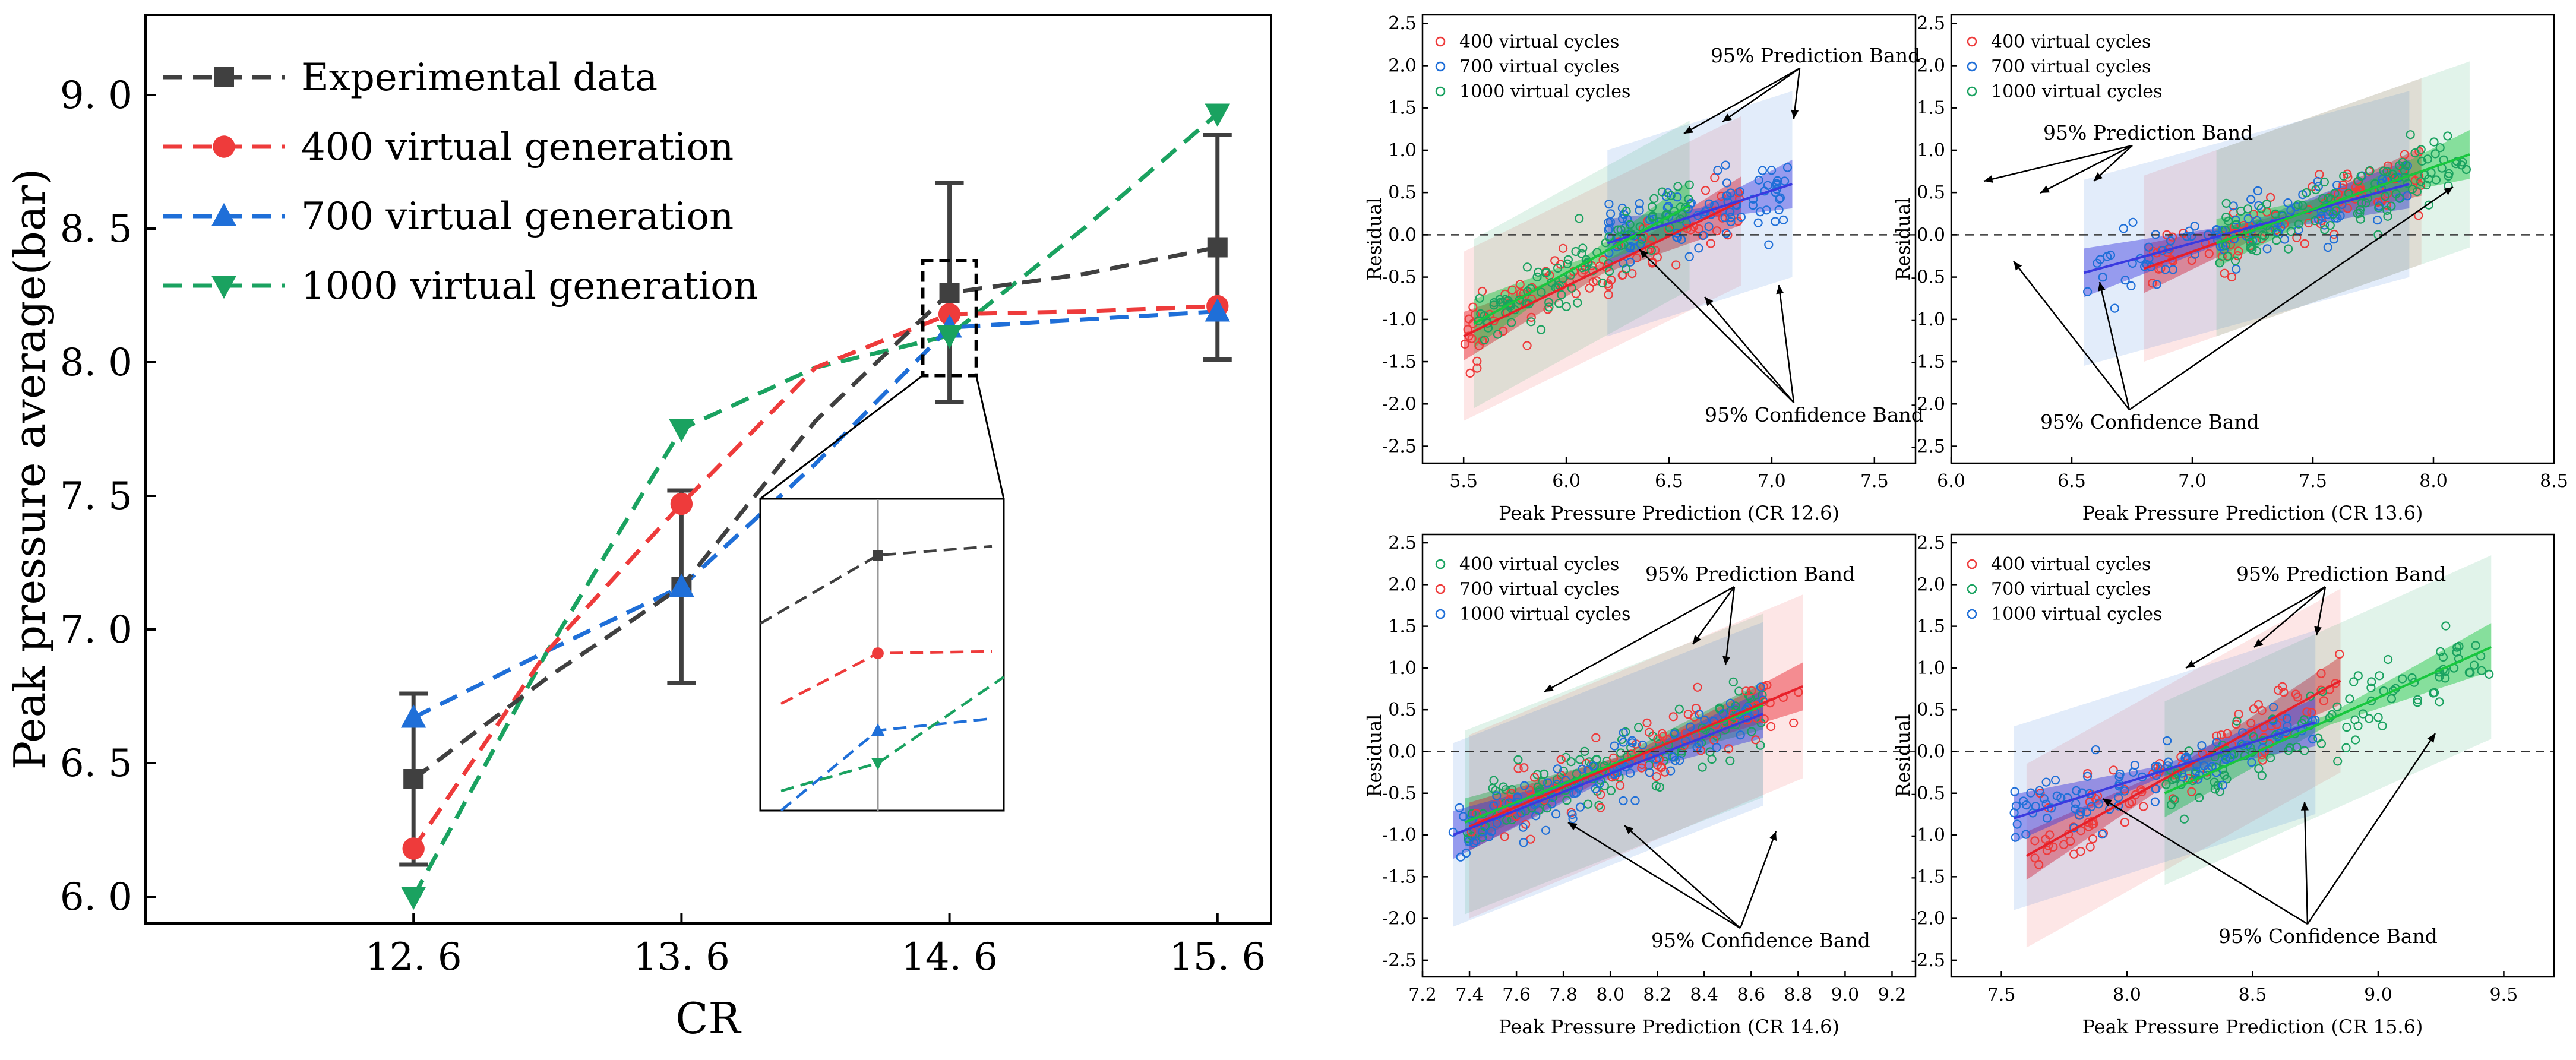 Image resolution: width=2576 pixels, height=1060 pixels. Describe the element at coordinates (1374, 238) in the screenshot. I see `y-axis-label: Residual` at that location.